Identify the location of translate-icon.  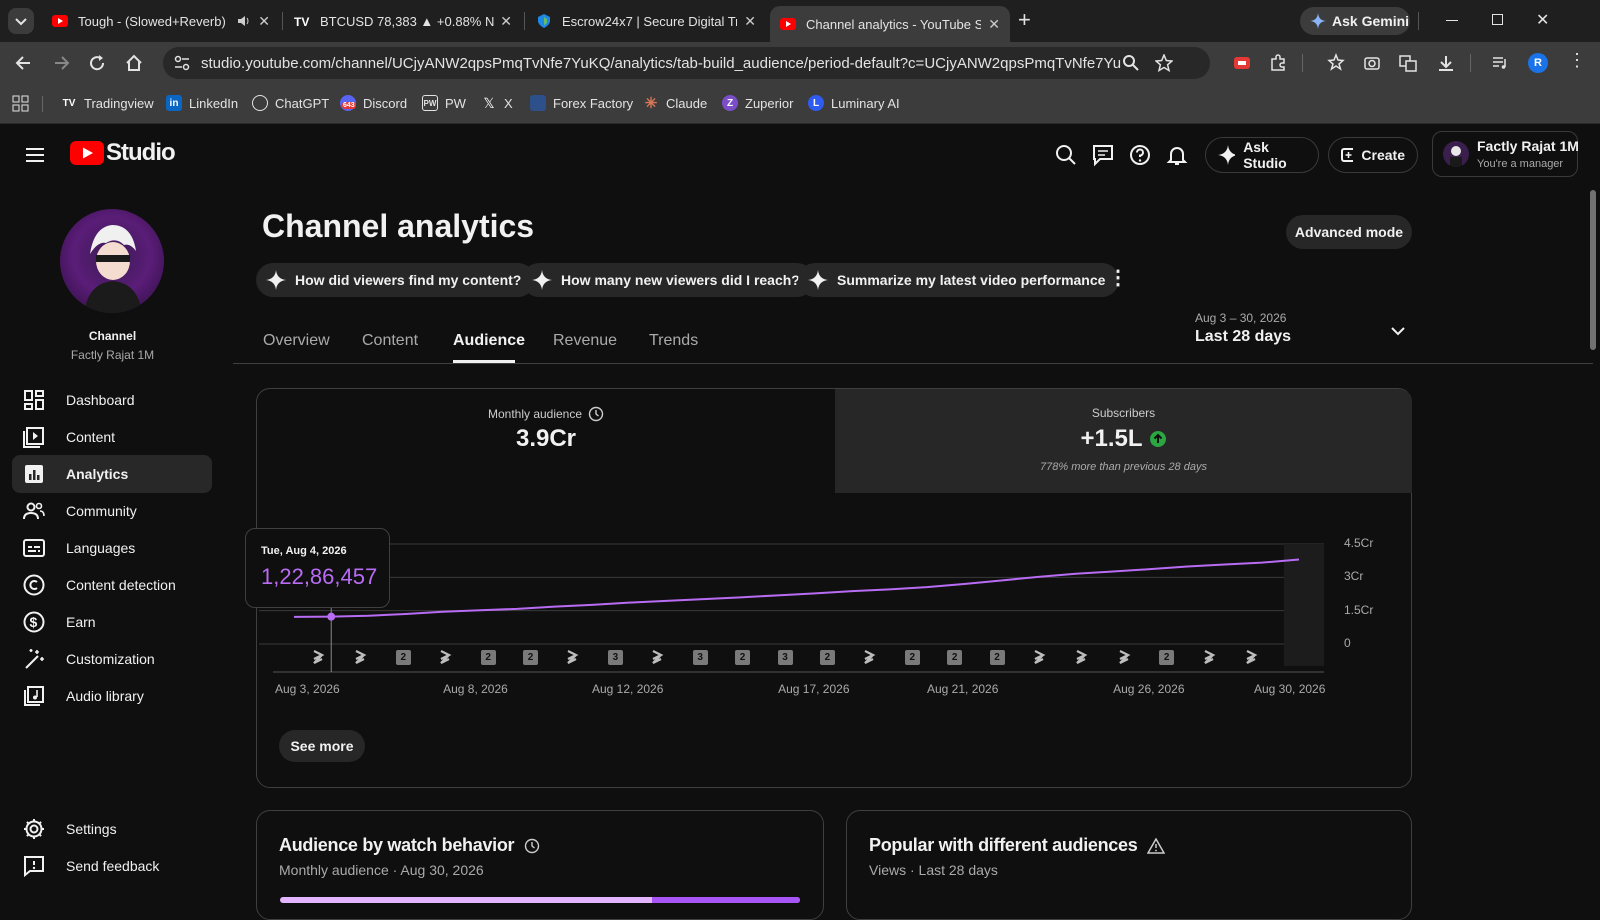
(1408, 63).